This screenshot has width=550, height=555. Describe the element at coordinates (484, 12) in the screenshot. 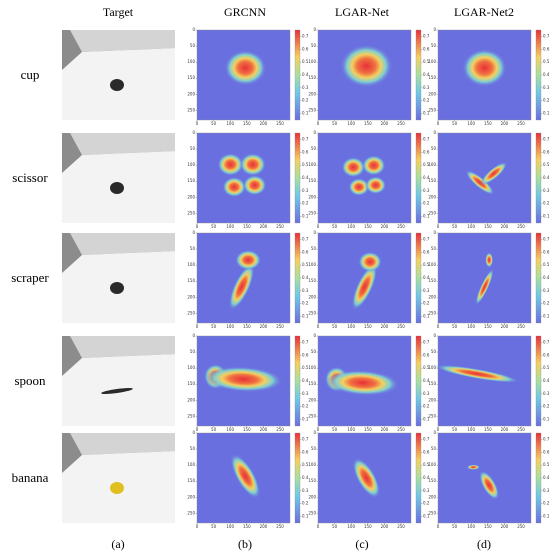

I see `column-header: LGAR-Net2` at that location.